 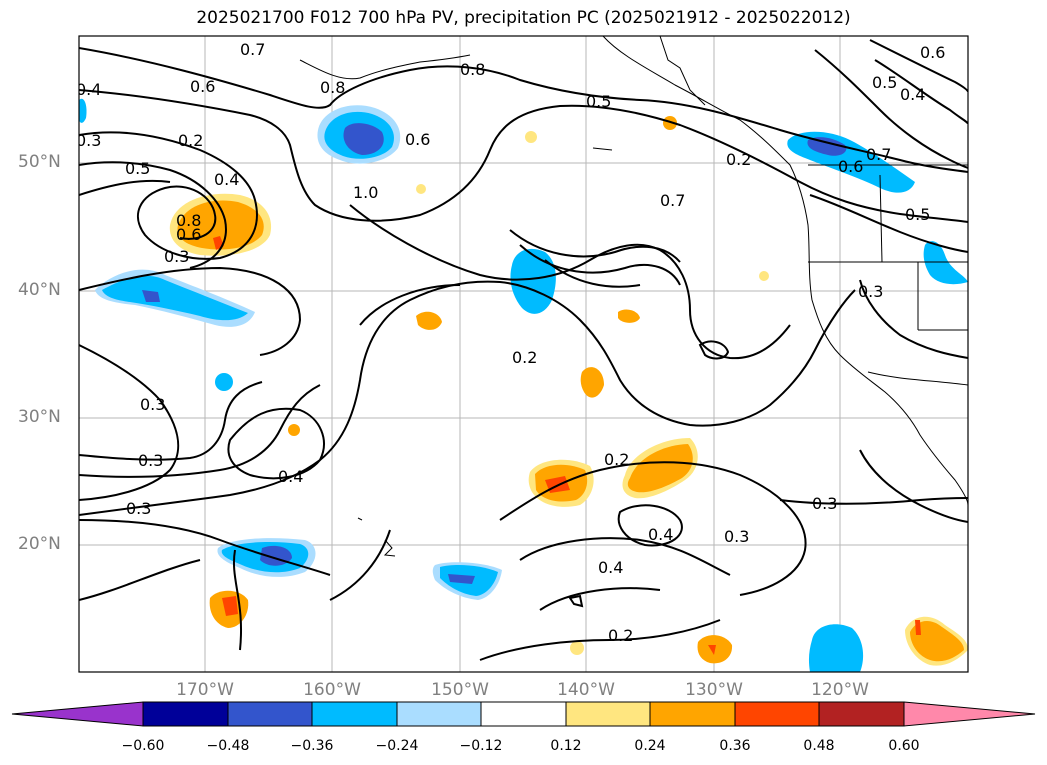 What do you see at coordinates (586, 690) in the screenshot?
I see `lon-label: 140°W` at bounding box center [586, 690].